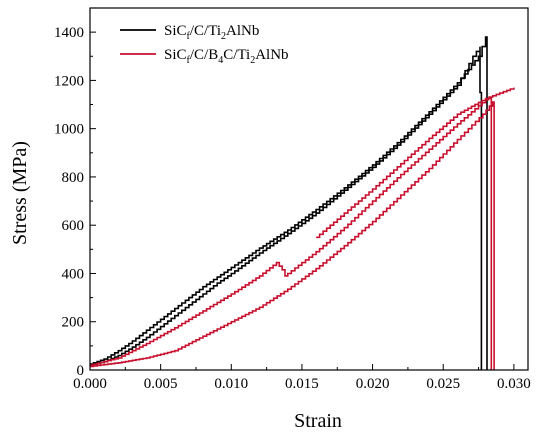 The image size is (550, 436). I want to click on x-tick-label: 0.025, so click(443, 384).